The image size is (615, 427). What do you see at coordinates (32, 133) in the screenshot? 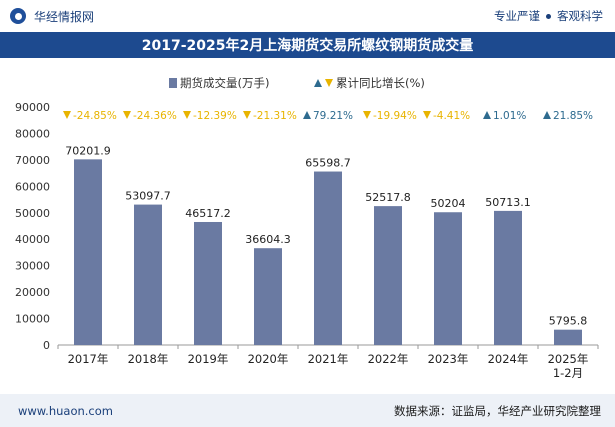
I see `y-tick-label: 80000` at bounding box center [32, 133].